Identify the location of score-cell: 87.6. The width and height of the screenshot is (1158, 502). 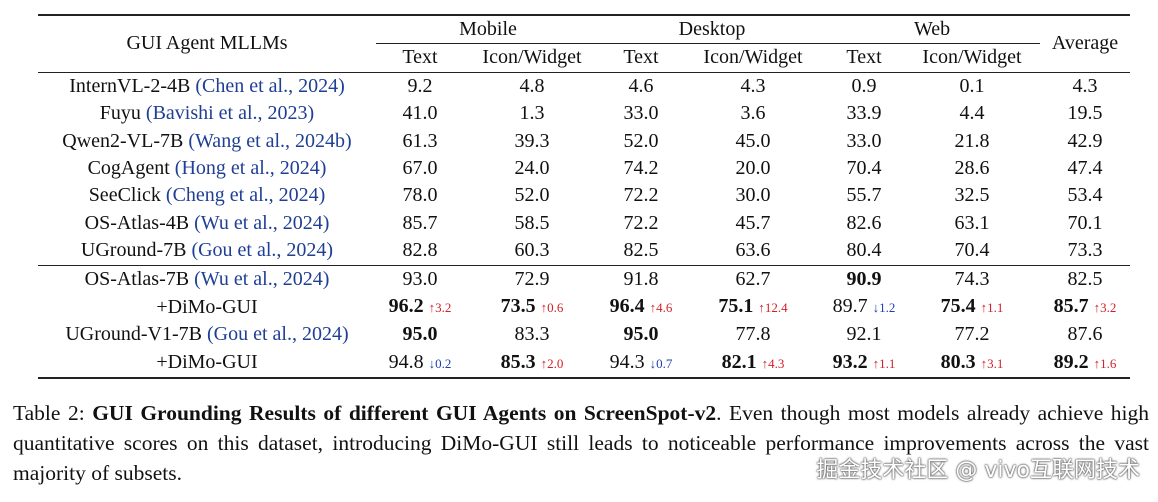
(1085, 334).